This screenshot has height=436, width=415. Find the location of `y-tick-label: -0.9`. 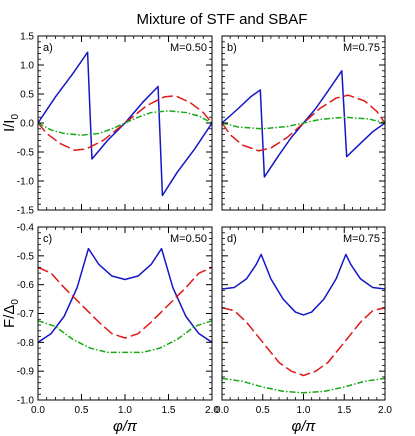

y-tick-label: -0.9 is located at coordinates (26, 372).